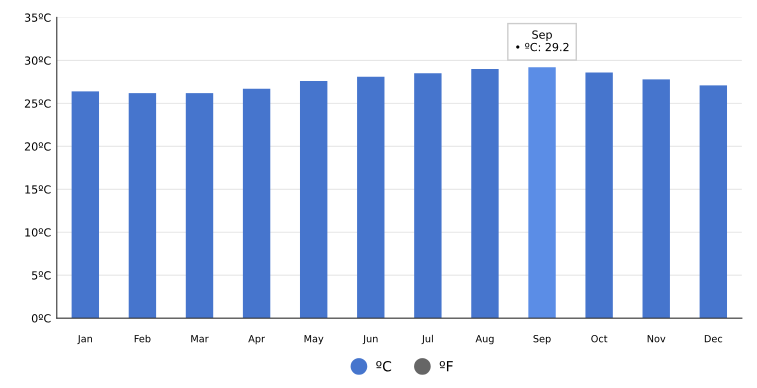  What do you see at coordinates (314, 339) in the screenshot?
I see `x-tick-label: May` at bounding box center [314, 339].